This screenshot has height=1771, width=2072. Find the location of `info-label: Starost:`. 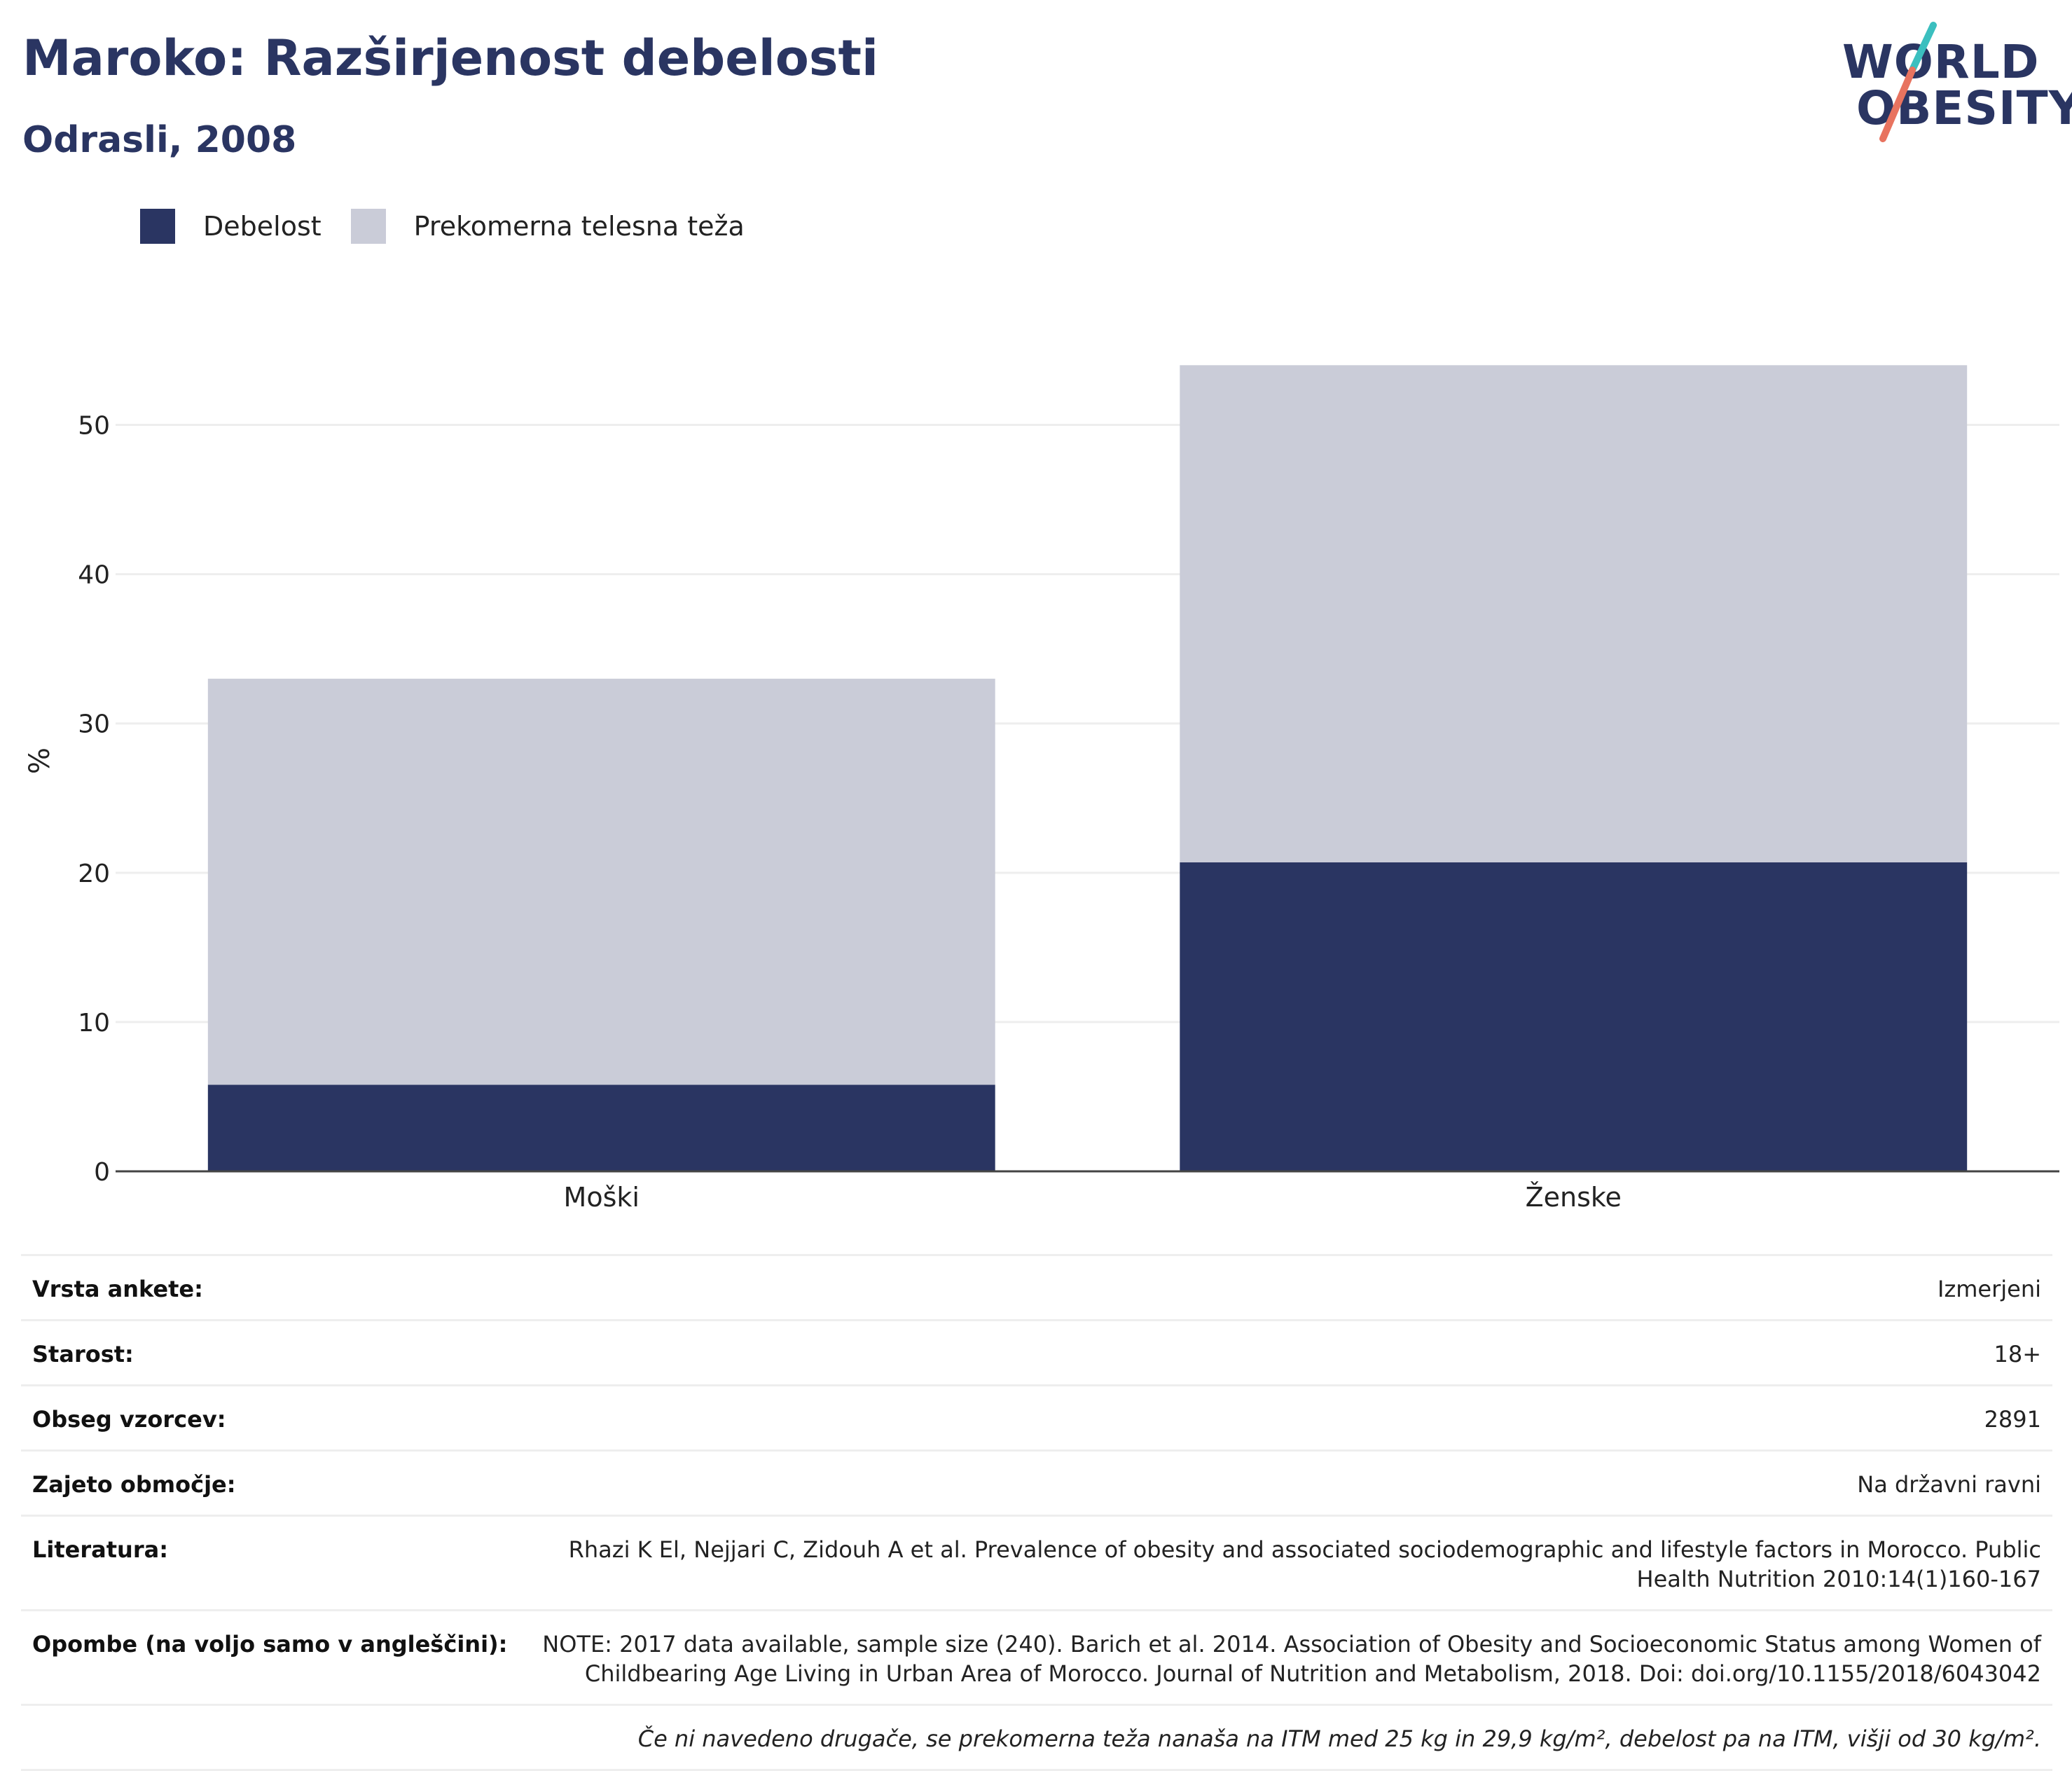

info-label: Starost: is located at coordinates (83, 1354).